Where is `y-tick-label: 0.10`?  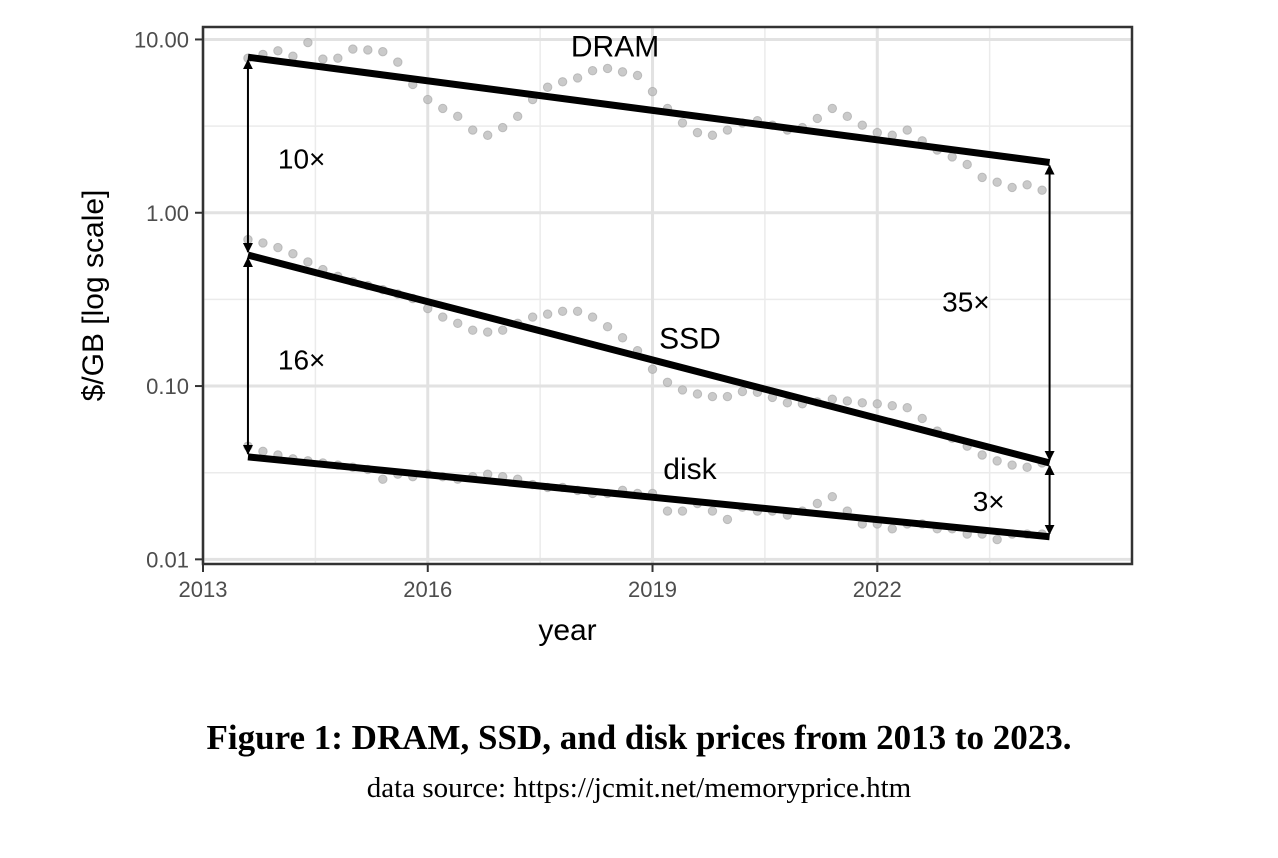
y-tick-label: 0.10 is located at coordinates (167, 386).